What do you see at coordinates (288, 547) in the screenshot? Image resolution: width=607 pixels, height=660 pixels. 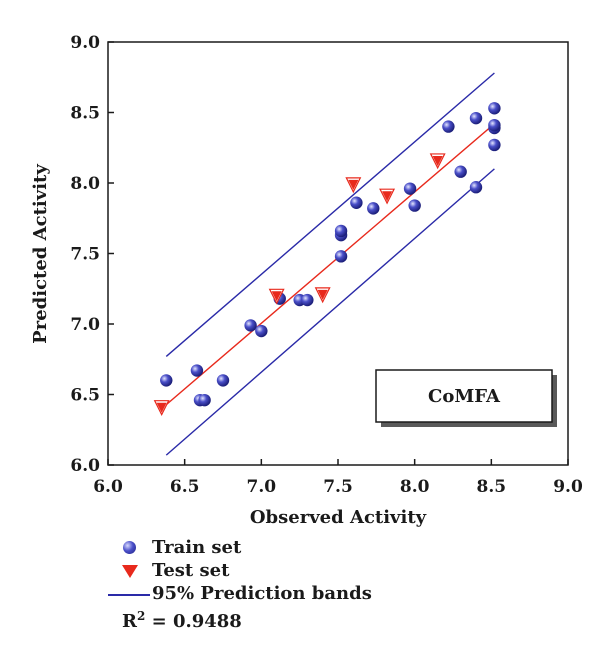 I see `legend-item-train: Train set` at bounding box center [288, 547].